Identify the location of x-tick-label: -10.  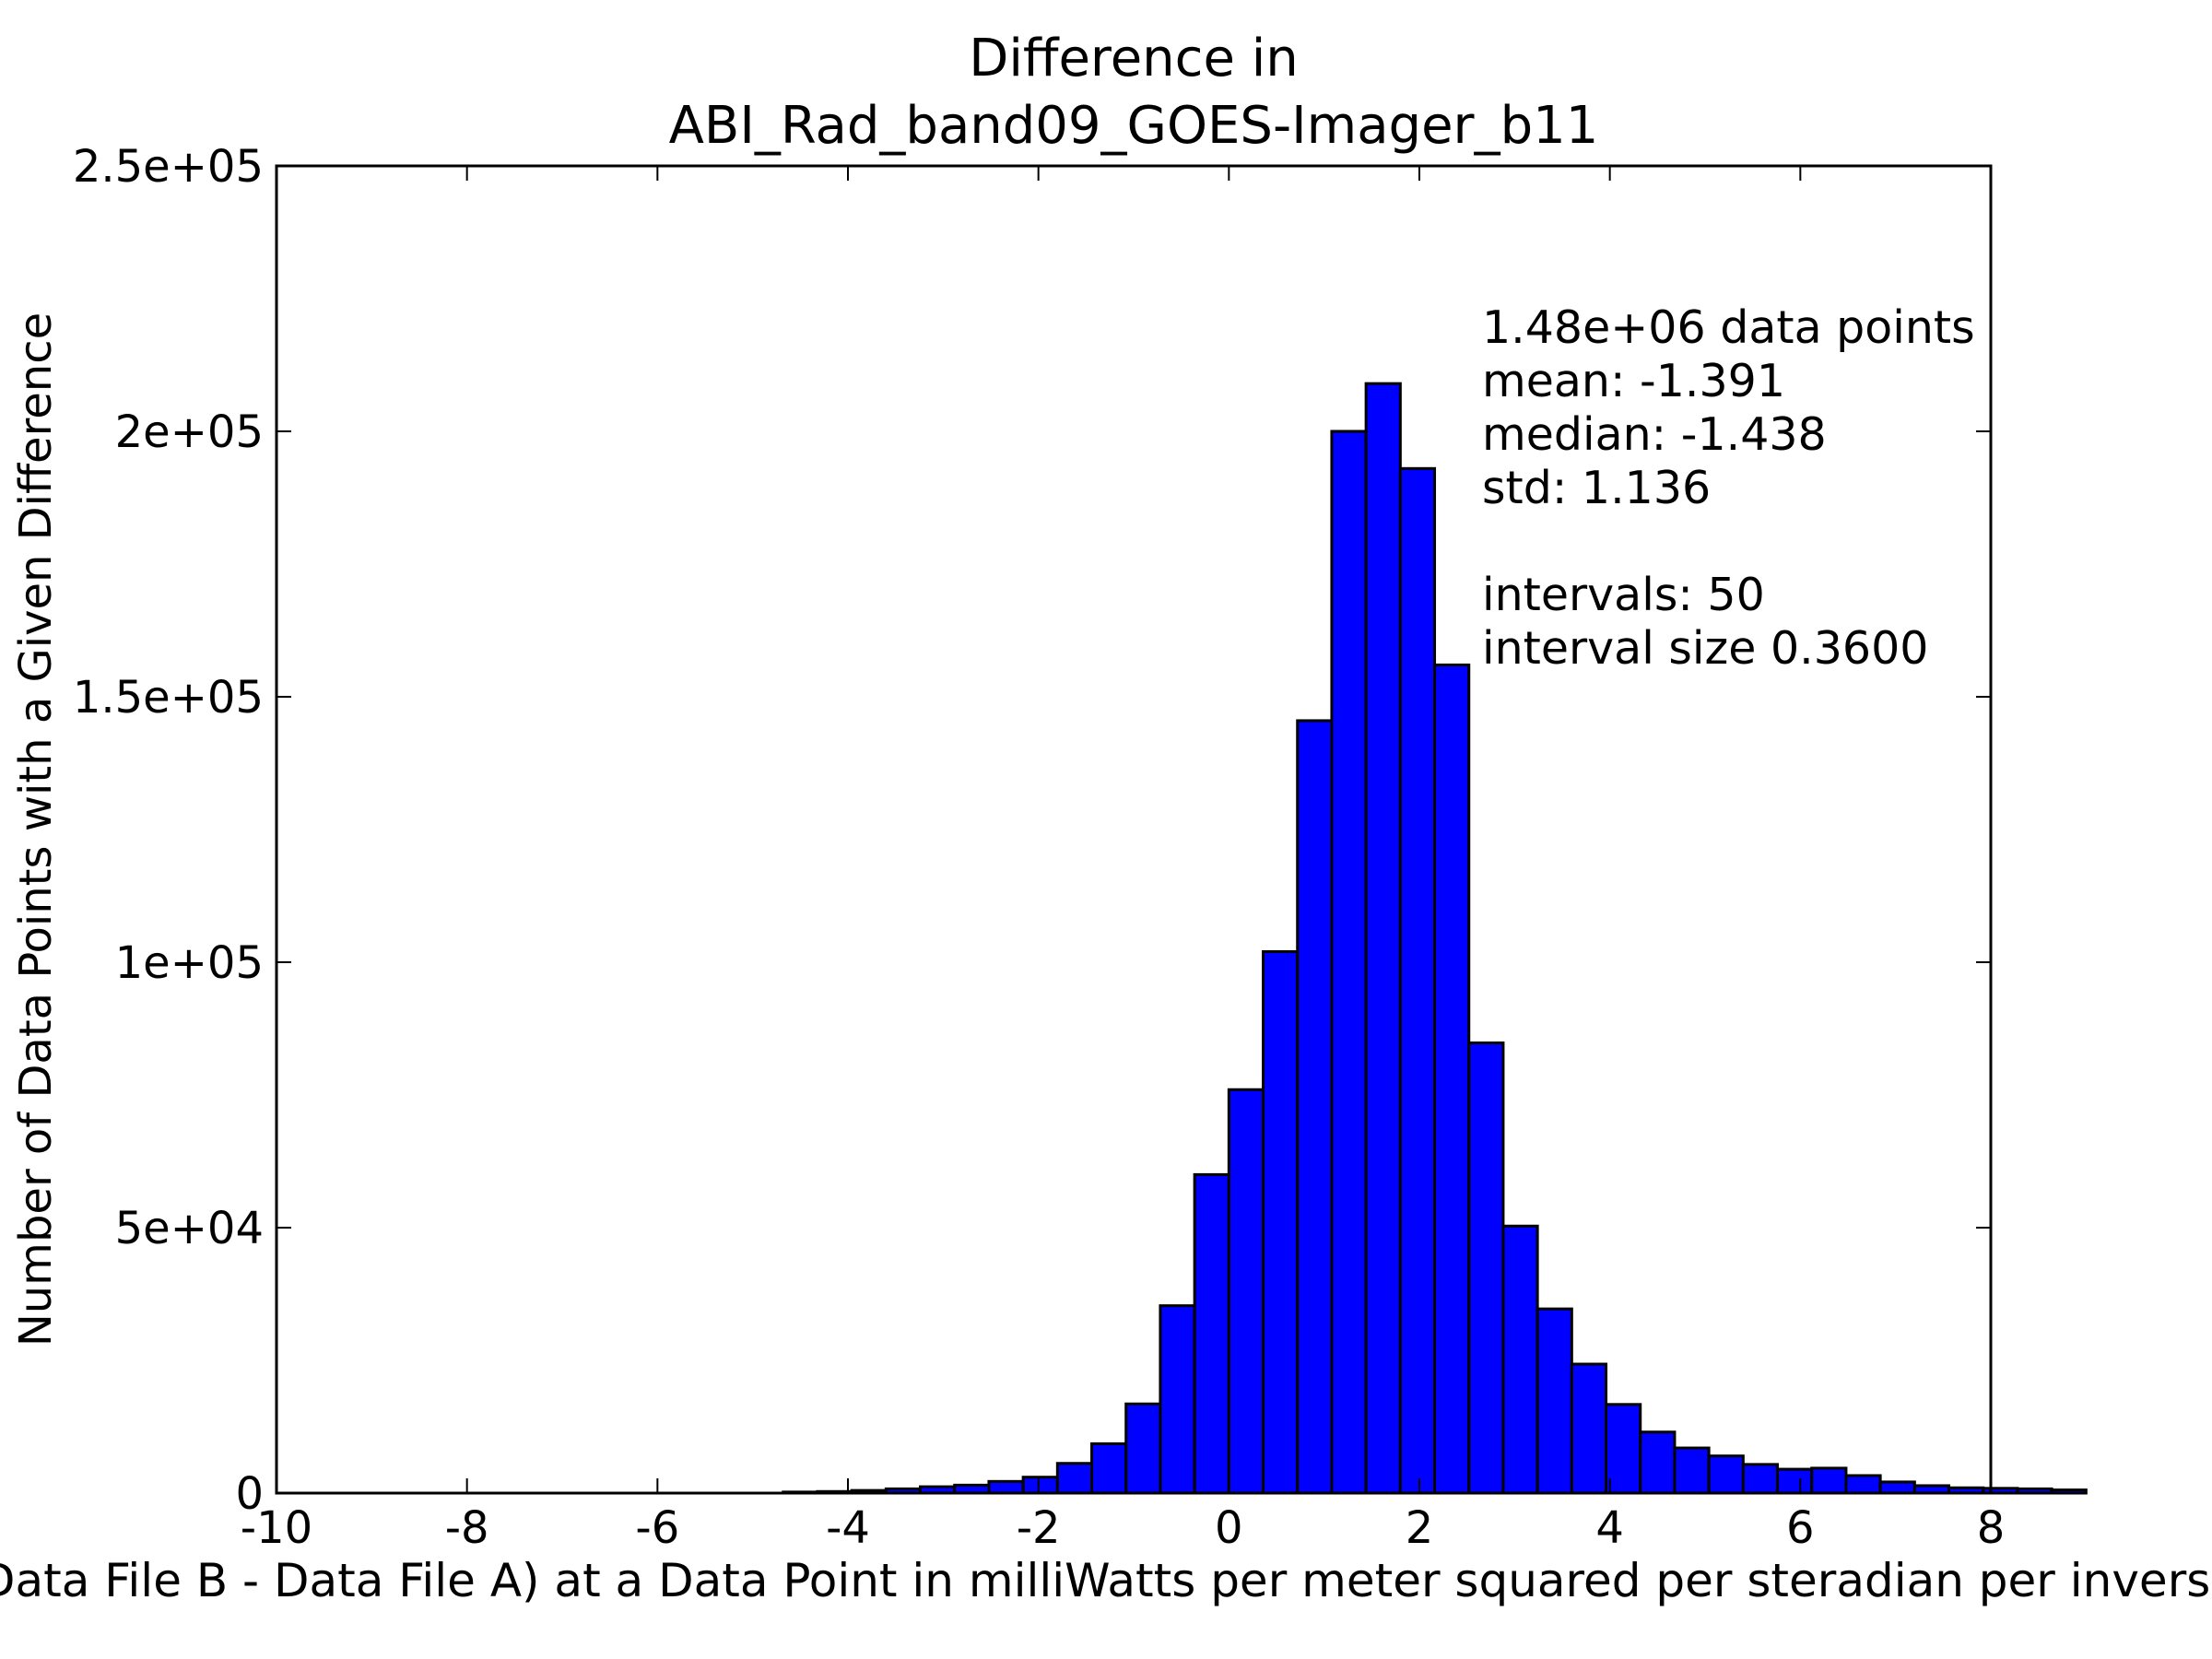
(276, 1528).